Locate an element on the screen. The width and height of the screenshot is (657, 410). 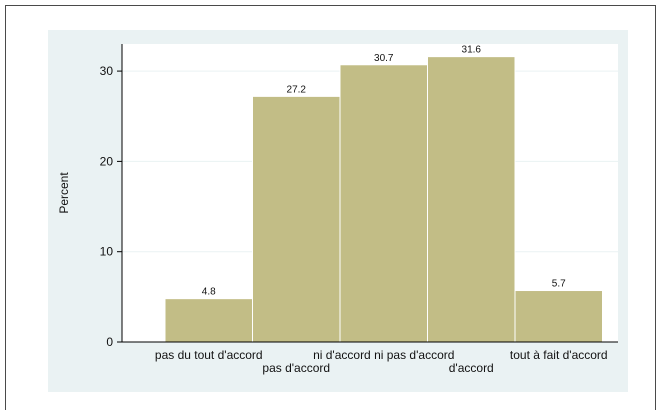
x-category-label: ni d'accord ni pas d'accord is located at coordinates (383, 355).